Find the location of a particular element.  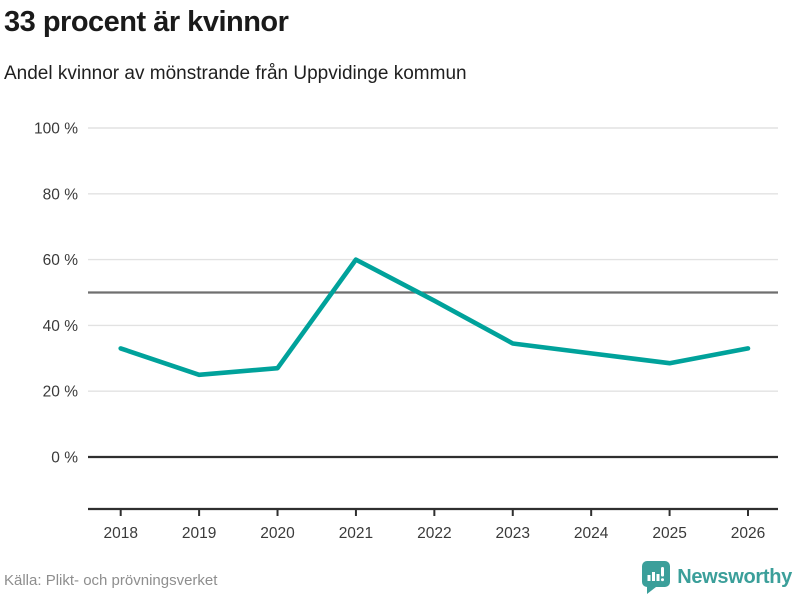

newsworthy-brand: Newsworthy is located at coordinates (717, 577).